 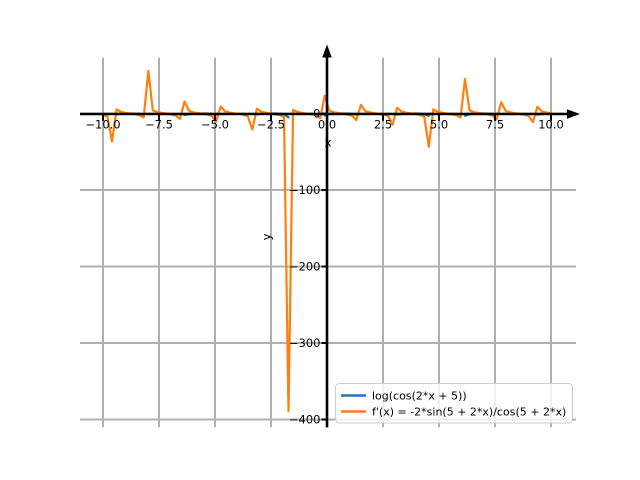 What do you see at coordinates (267, 236) in the screenshot?
I see `y-axis-label: y` at bounding box center [267, 236].